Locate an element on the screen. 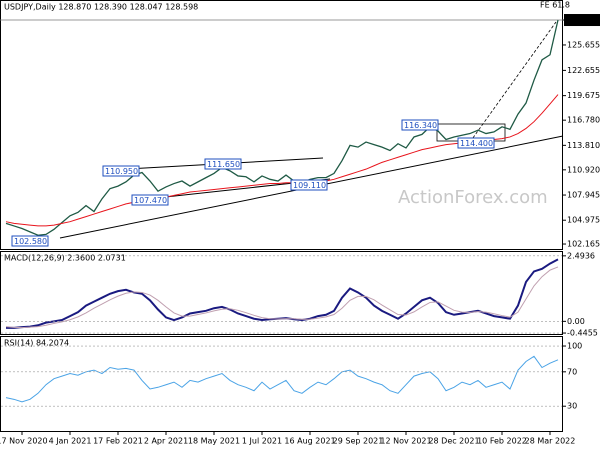  annotation-label: FE 61.8 is located at coordinates (555, 5).